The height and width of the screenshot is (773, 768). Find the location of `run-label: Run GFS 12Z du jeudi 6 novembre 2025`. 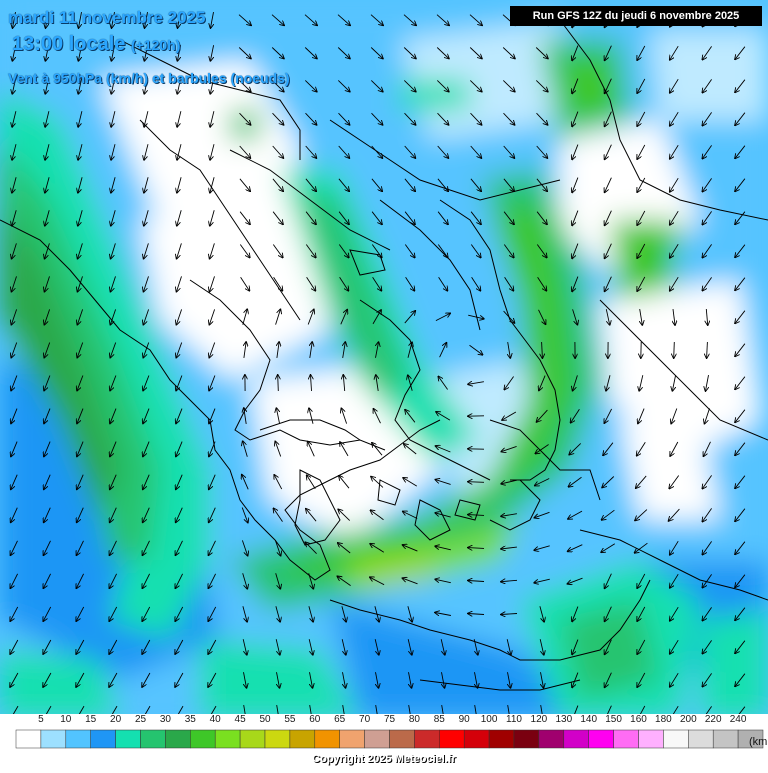

run-label: Run GFS 12Z du jeudi 6 novembre 2025 is located at coordinates (636, 16).